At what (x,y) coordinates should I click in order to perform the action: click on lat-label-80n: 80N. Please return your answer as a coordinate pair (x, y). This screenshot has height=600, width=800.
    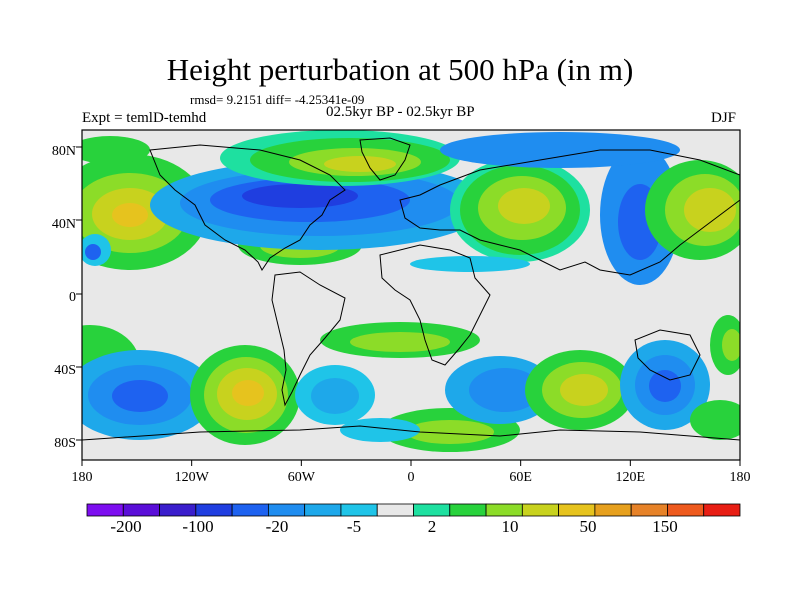
    Looking at the image, I should click on (64, 151).